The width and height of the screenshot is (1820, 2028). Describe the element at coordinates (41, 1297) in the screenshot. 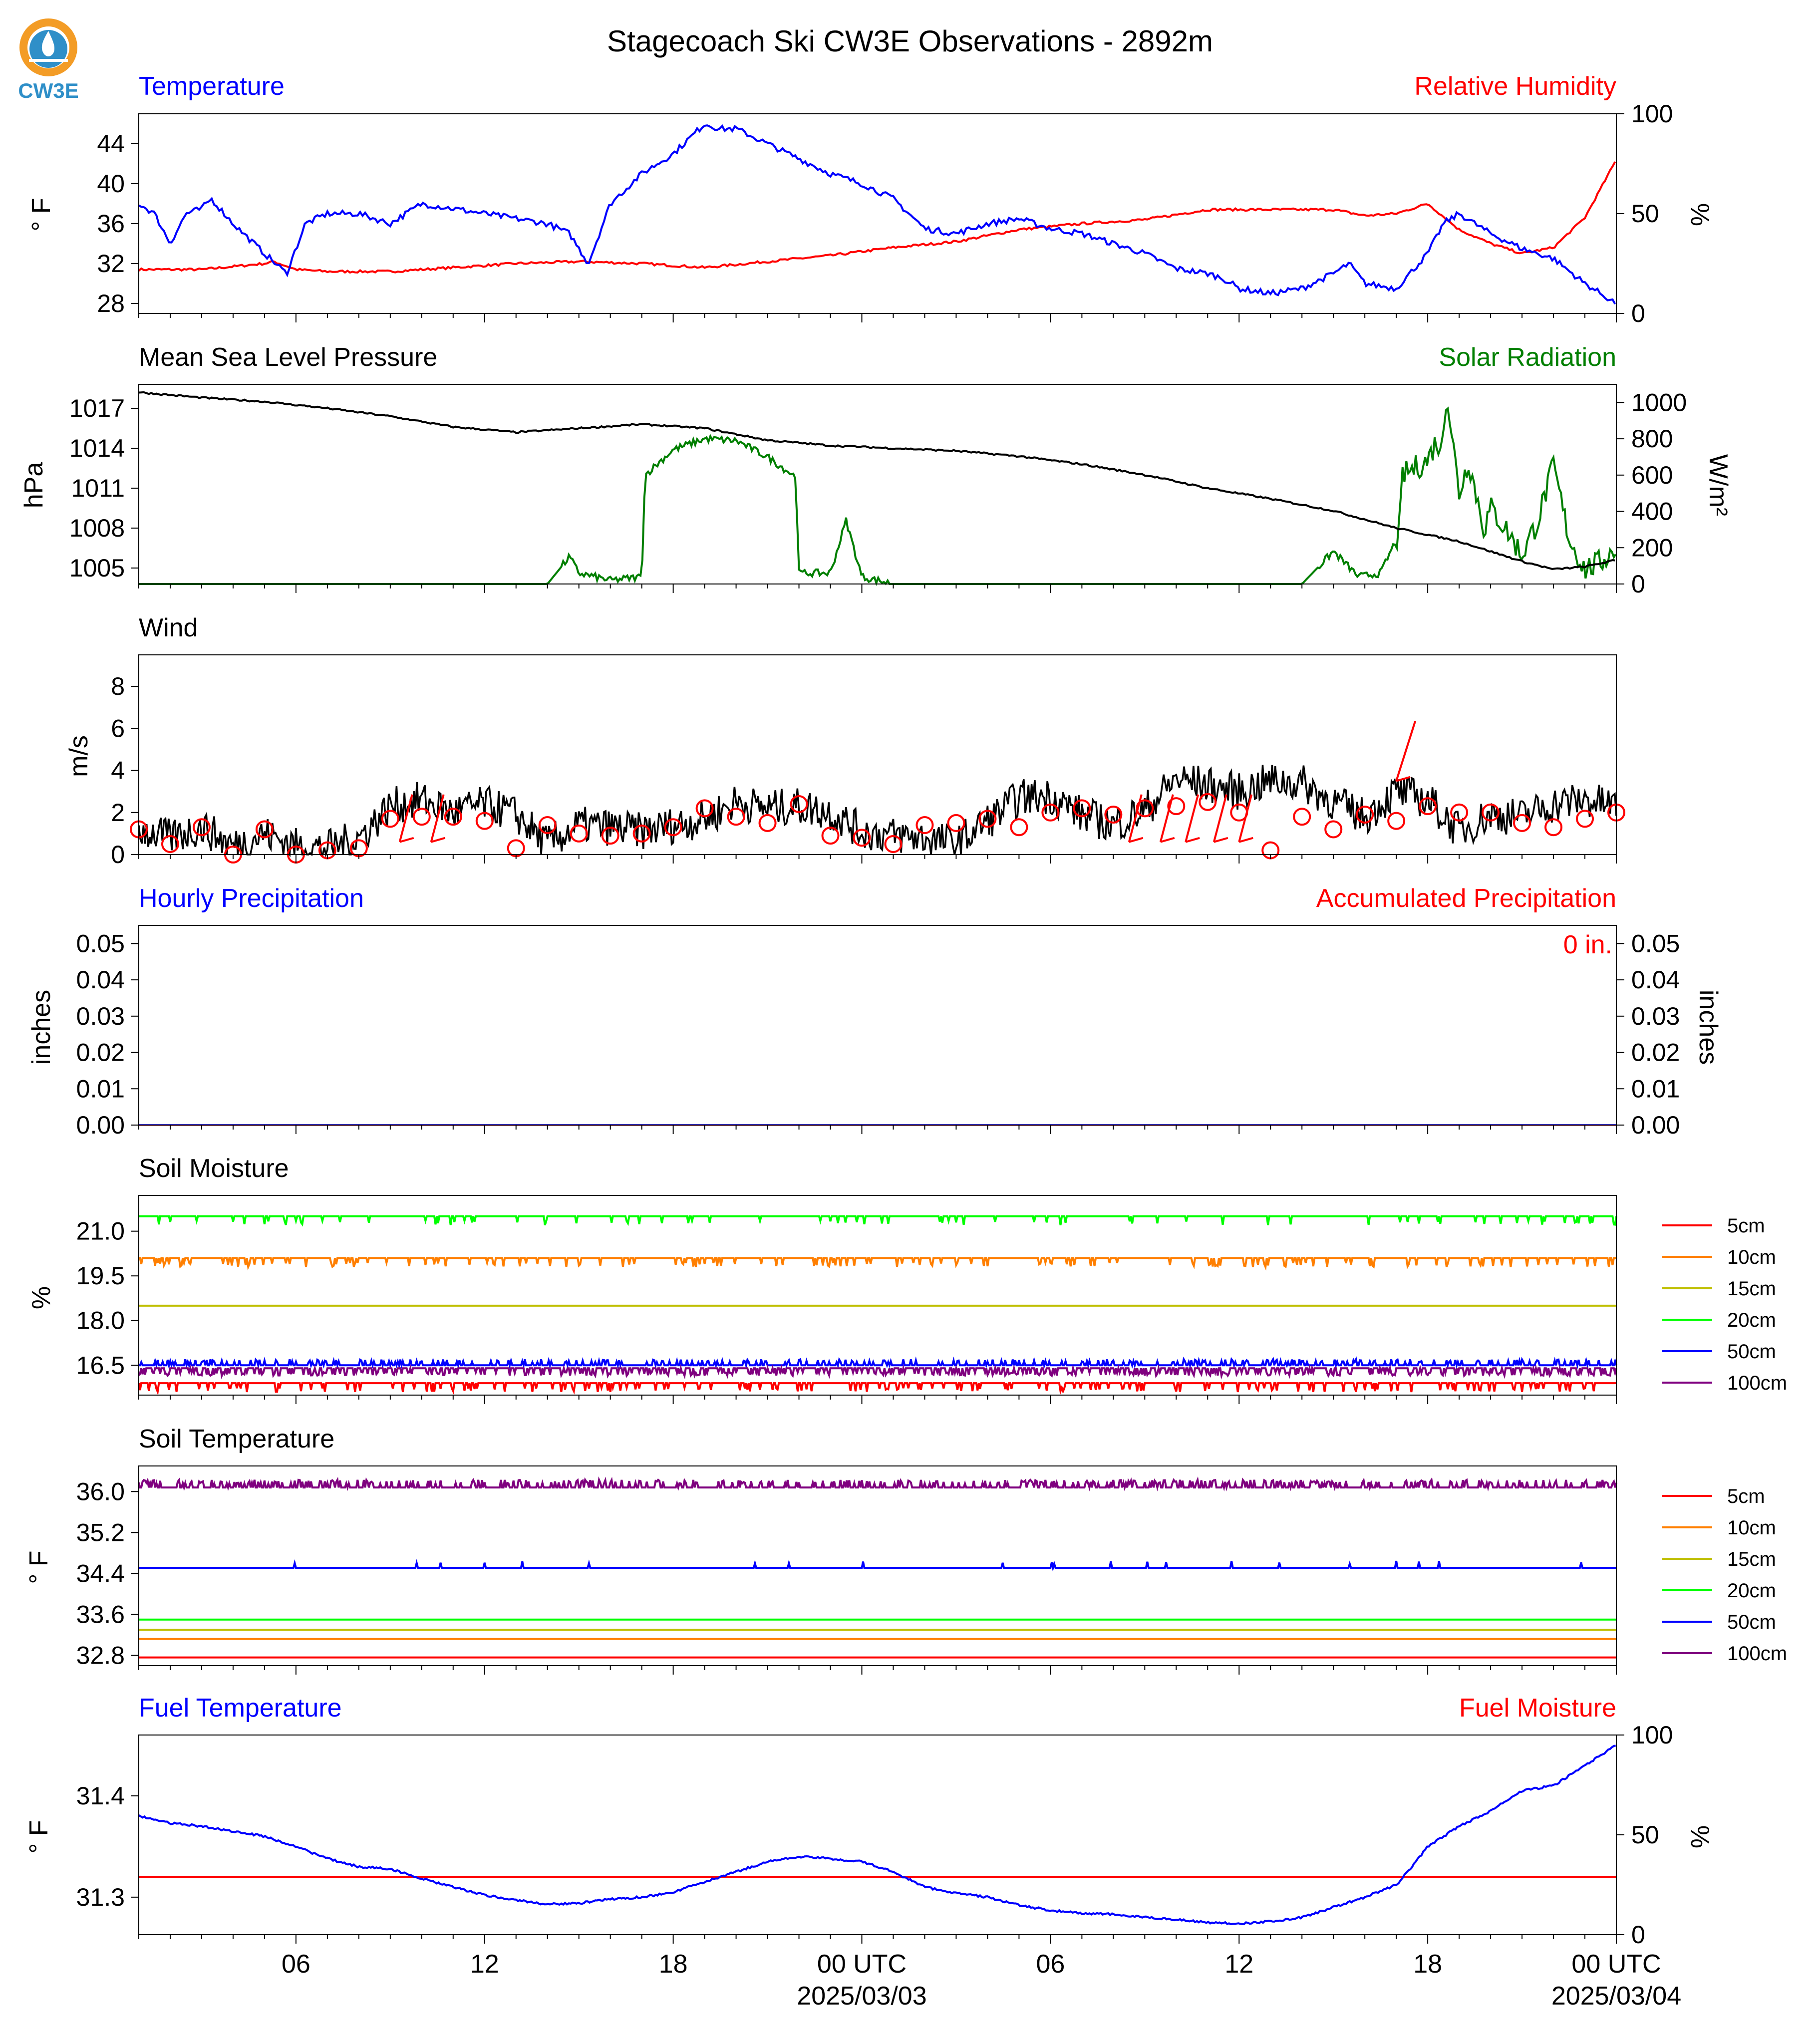

I see `soil-moisture-unit-label: %` at that location.